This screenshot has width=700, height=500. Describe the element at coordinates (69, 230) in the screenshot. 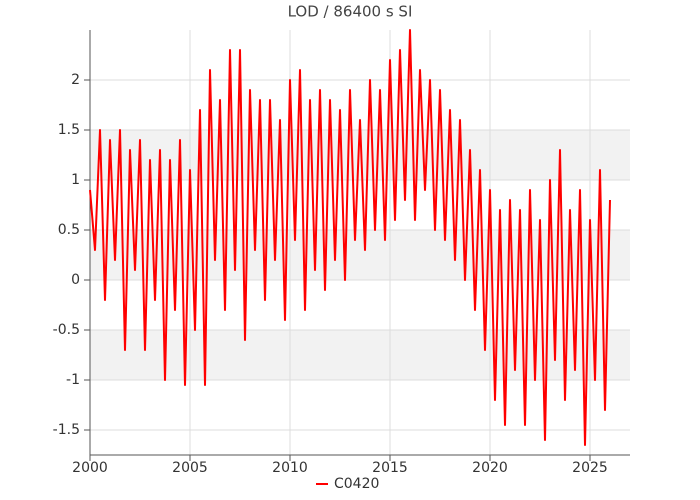

I see `y-tick-label: 0.5` at that location.